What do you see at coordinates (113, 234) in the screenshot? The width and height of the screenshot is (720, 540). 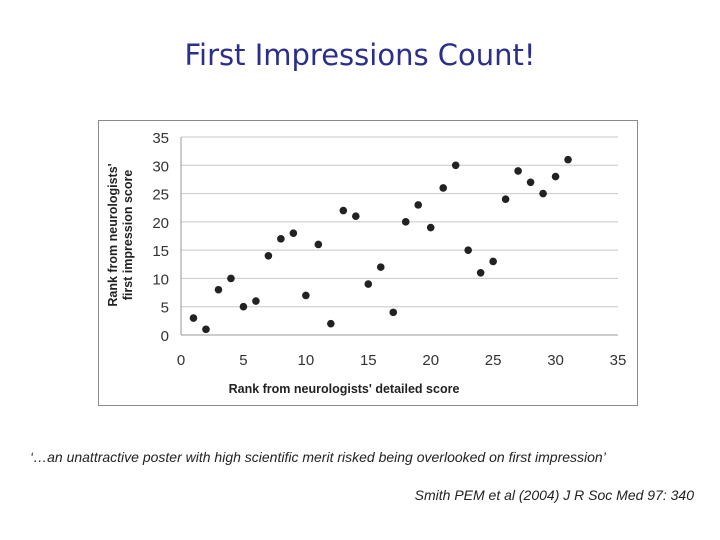 I see `y-axis-label-line-1: Rank from neurologists'` at bounding box center [113, 234].